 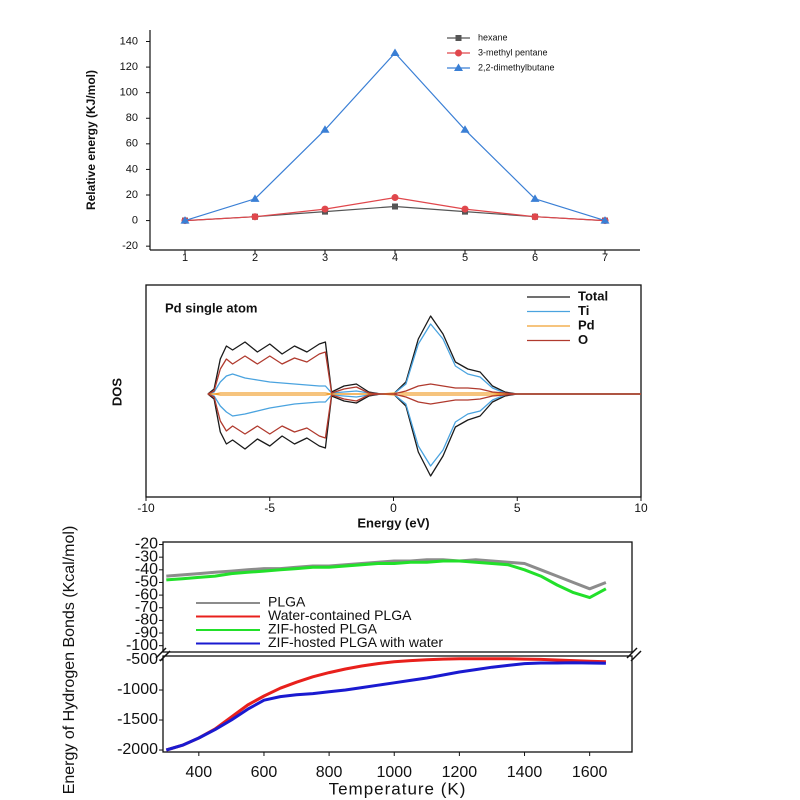 What do you see at coordinates (460, 772) in the screenshot?
I see `x-tick-label: 1200` at bounding box center [460, 772].